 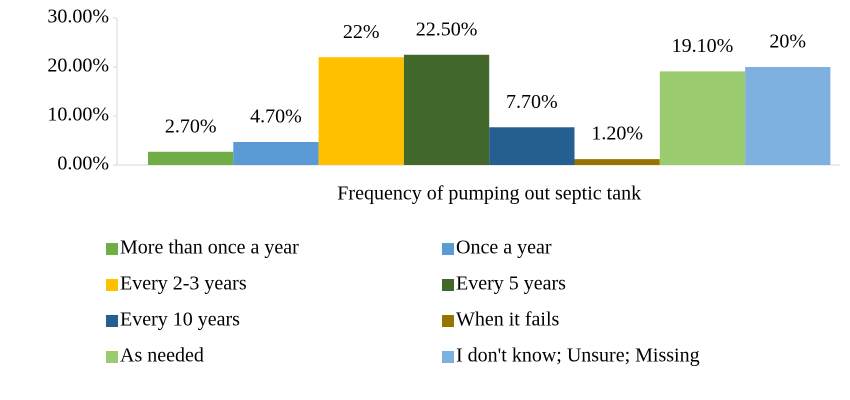 I want to click on legend-label: More than once a year, so click(x=209, y=248).